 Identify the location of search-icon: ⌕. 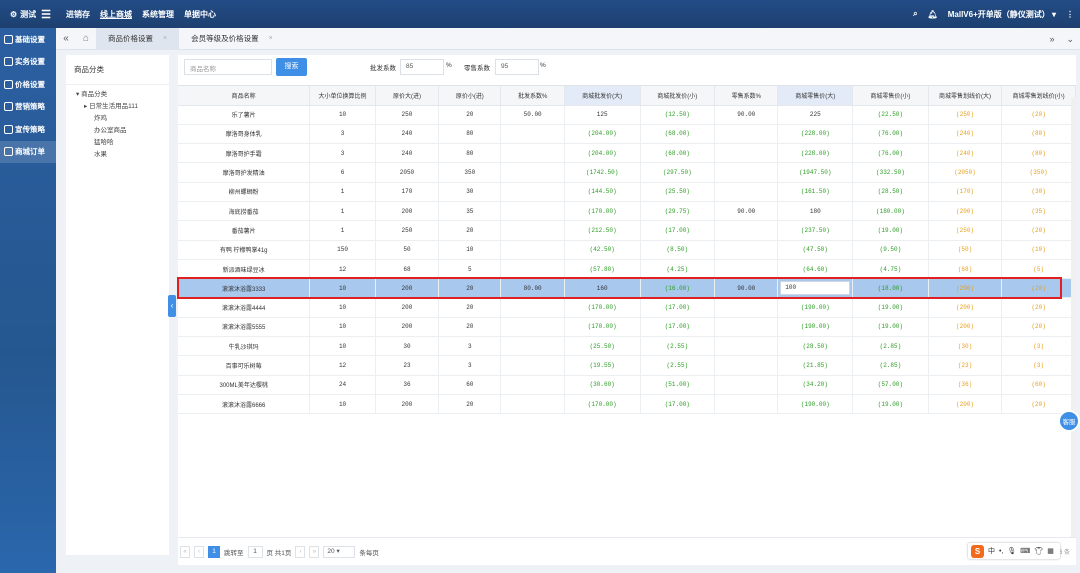
(915, 13).